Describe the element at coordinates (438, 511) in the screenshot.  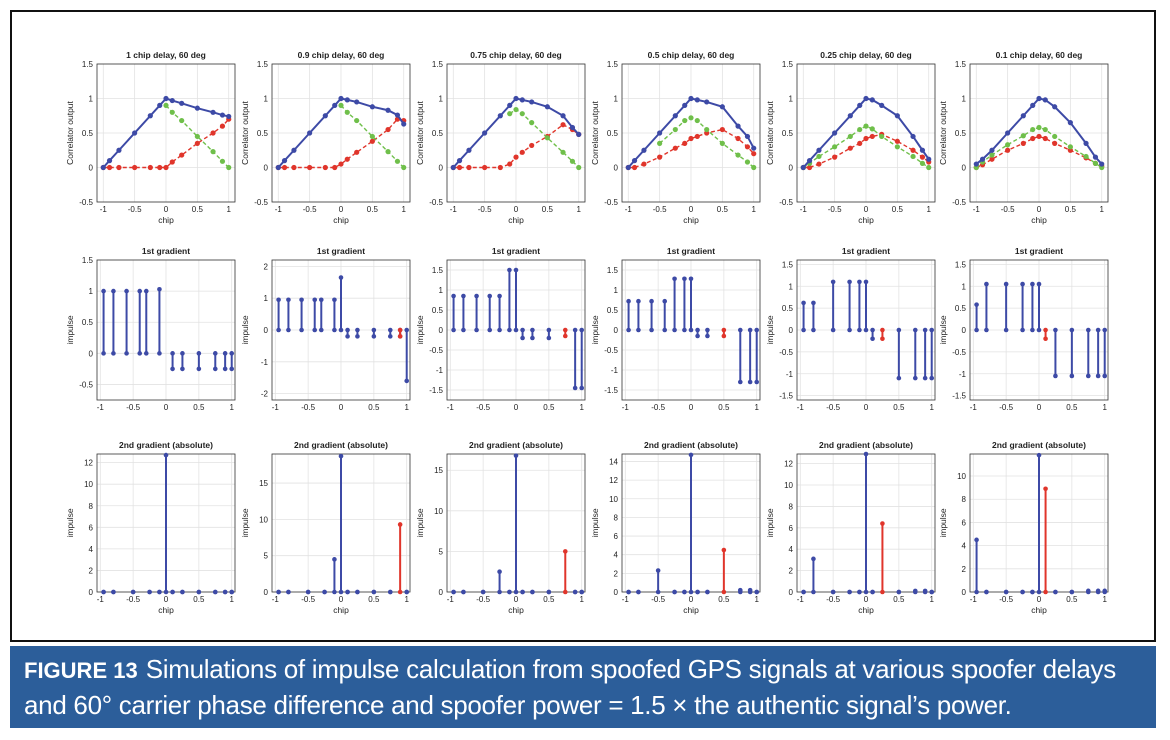
I see `y-tick-label: 10` at that location.